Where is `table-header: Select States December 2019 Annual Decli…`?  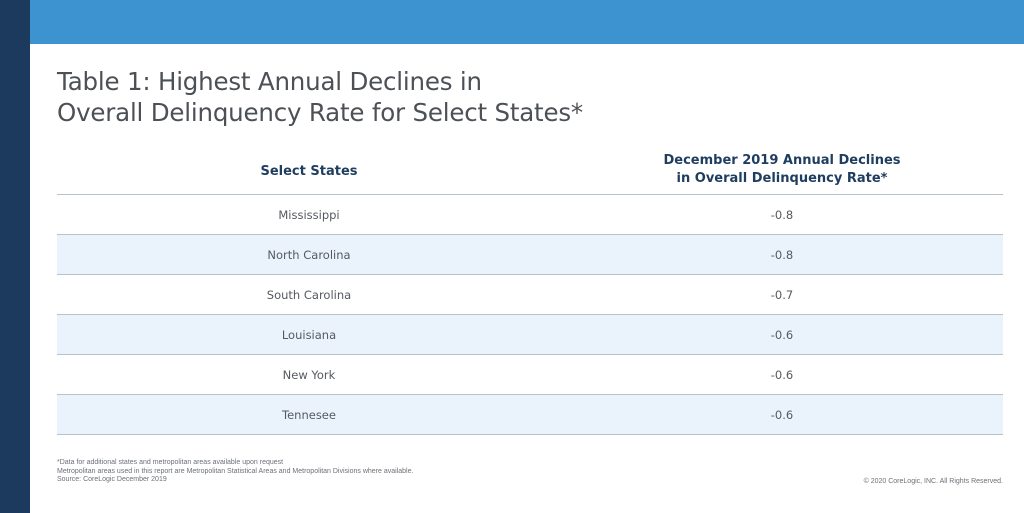 table-header: Select States December 2019 Annual Decli… is located at coordinates (530, 171).